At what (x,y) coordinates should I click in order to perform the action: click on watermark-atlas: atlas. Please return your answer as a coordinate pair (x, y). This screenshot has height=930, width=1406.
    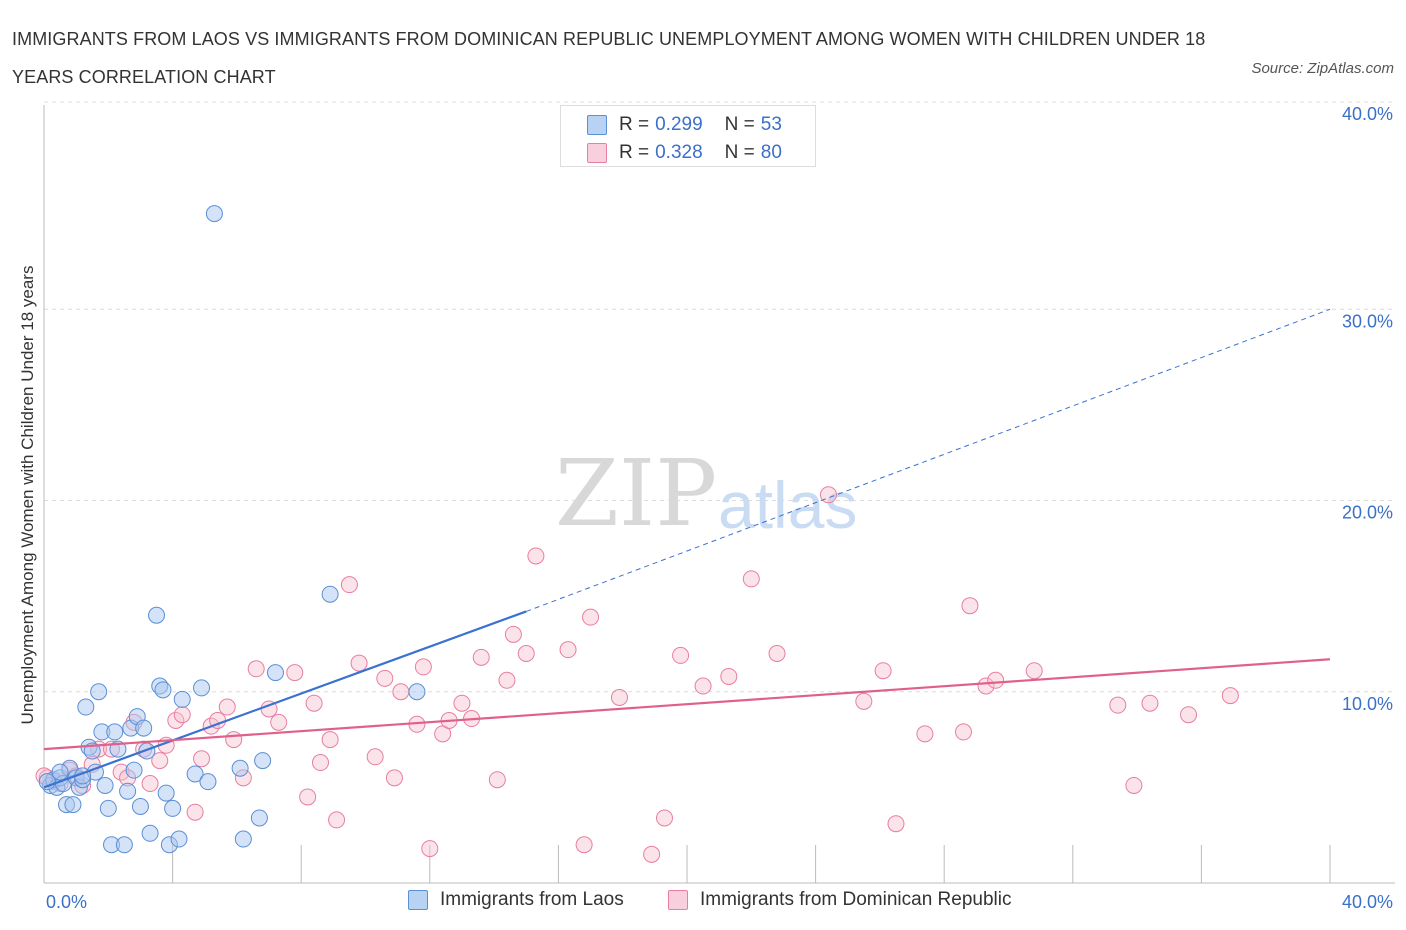
    Looking at the image, I should click on (787, 505).